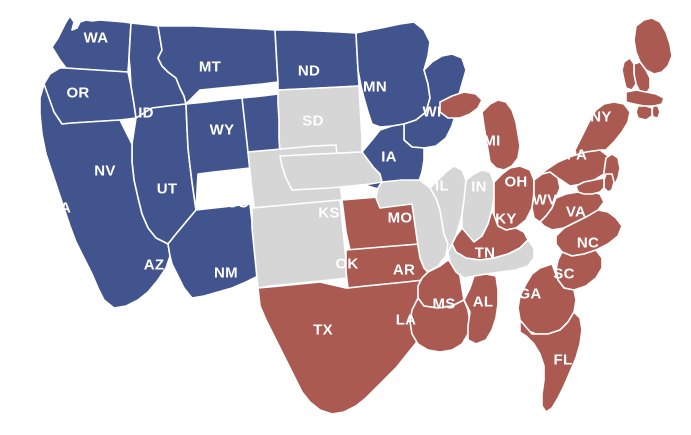  Describe the element at coordinates (589, 233) in the screenshot. I see `state-nc` at that location.